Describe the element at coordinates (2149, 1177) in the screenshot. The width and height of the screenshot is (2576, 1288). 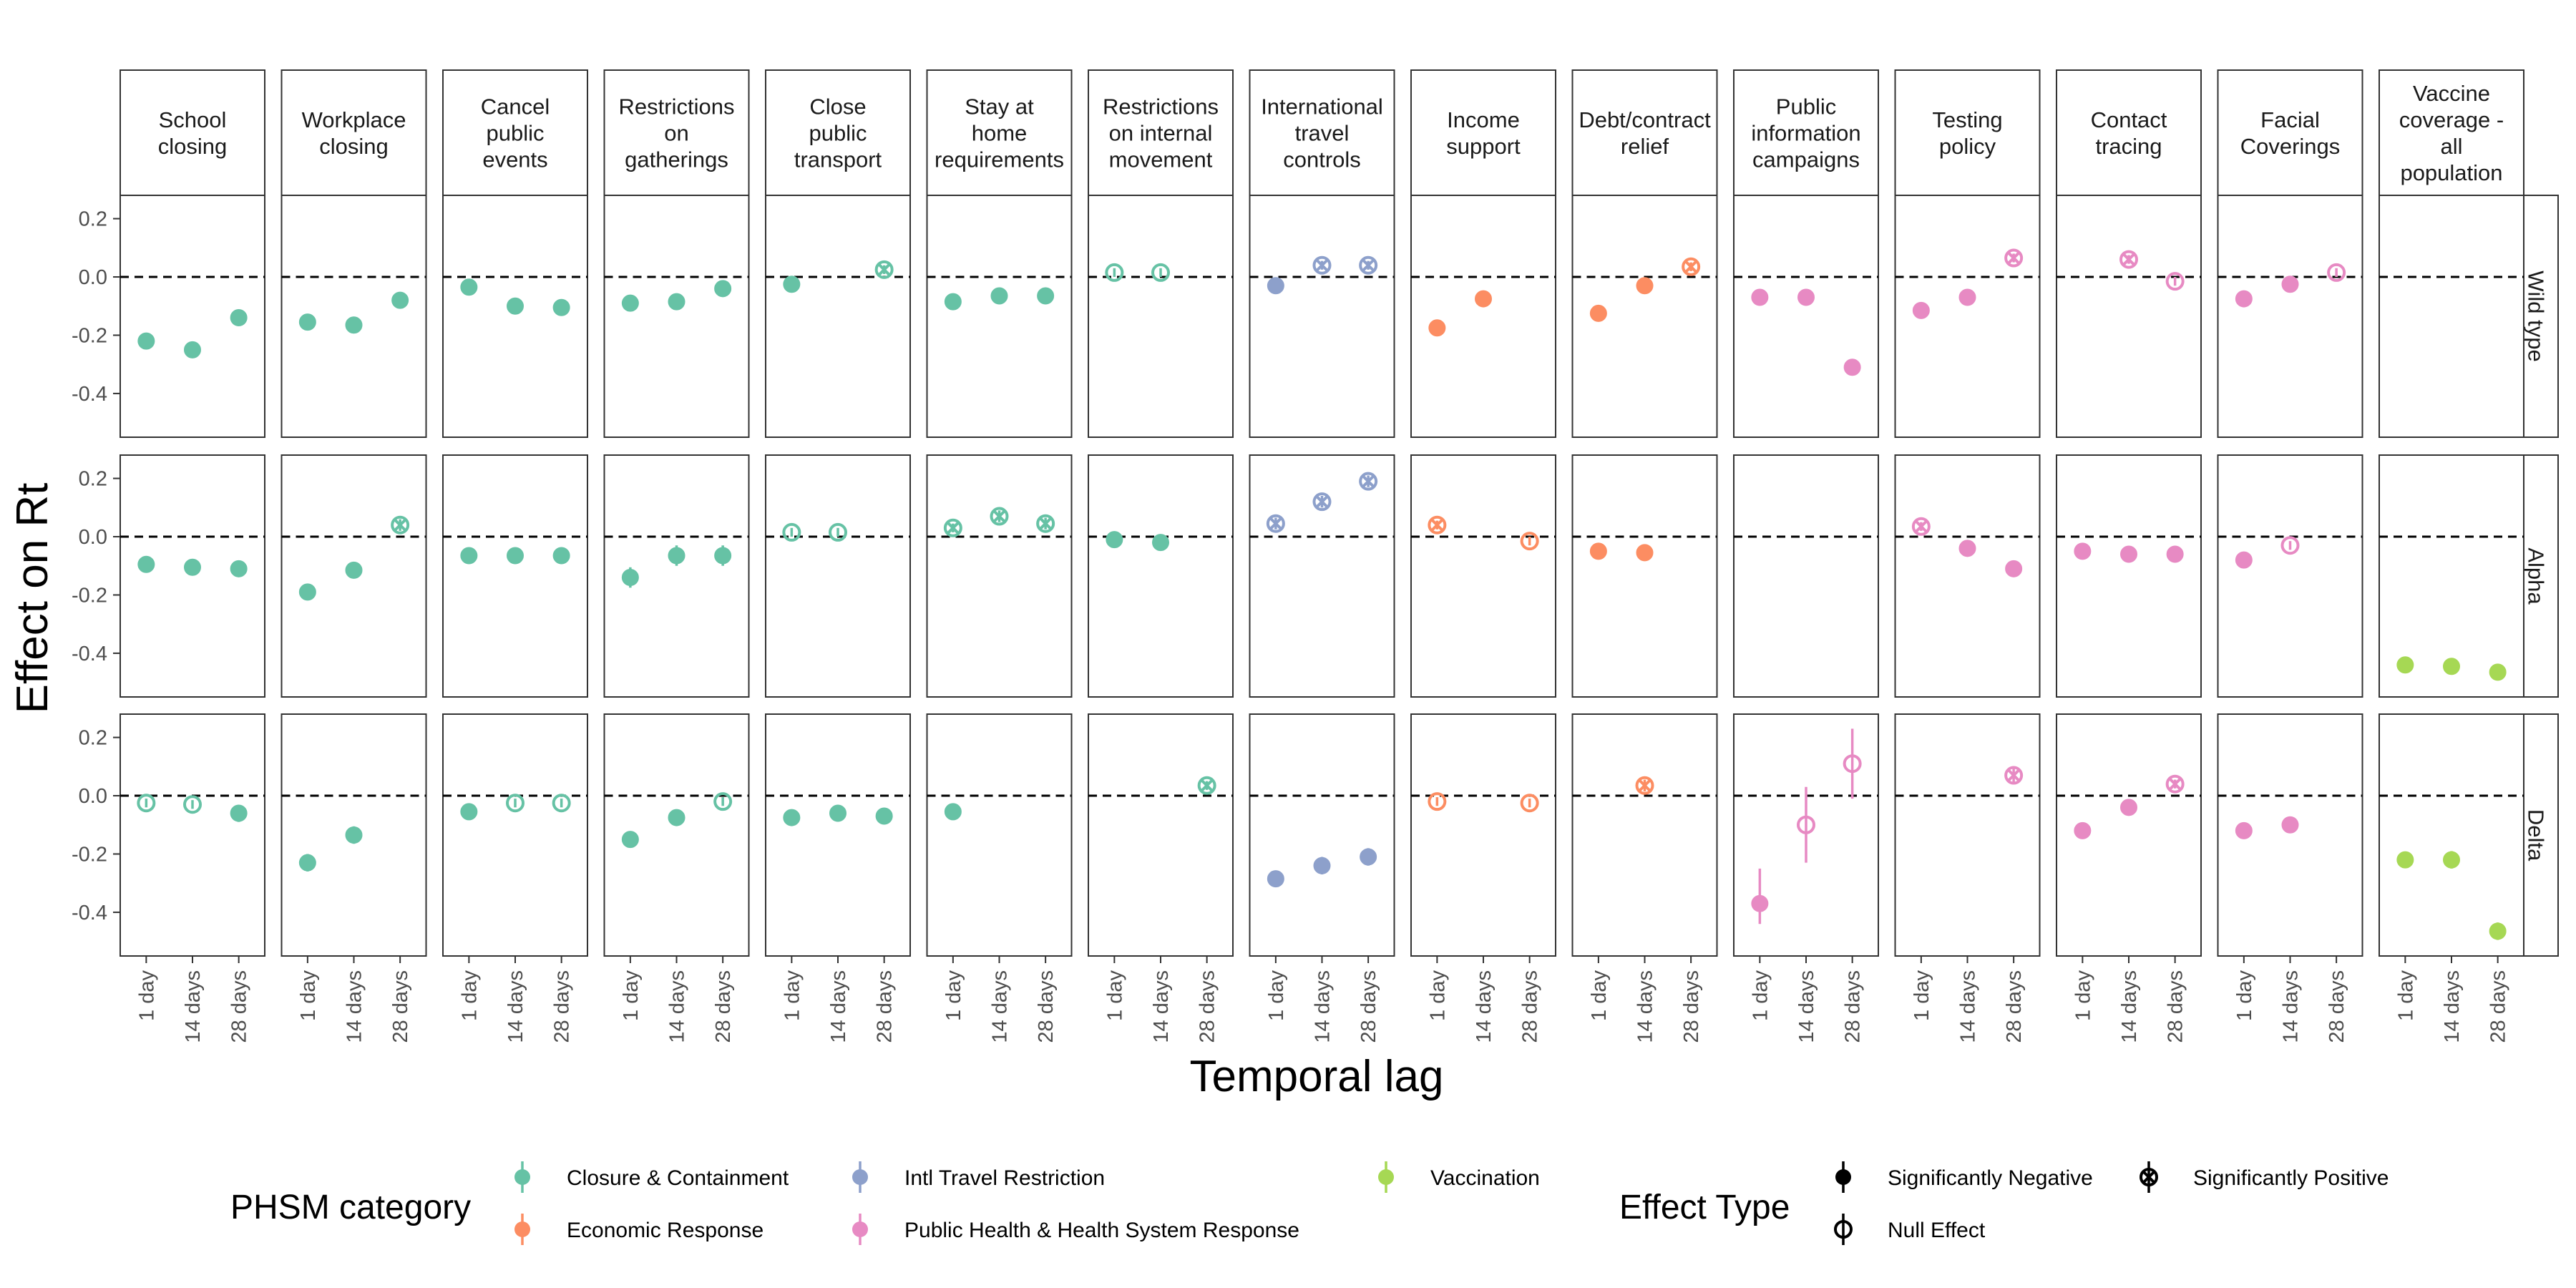
I see `legend-key-cross` at that location.